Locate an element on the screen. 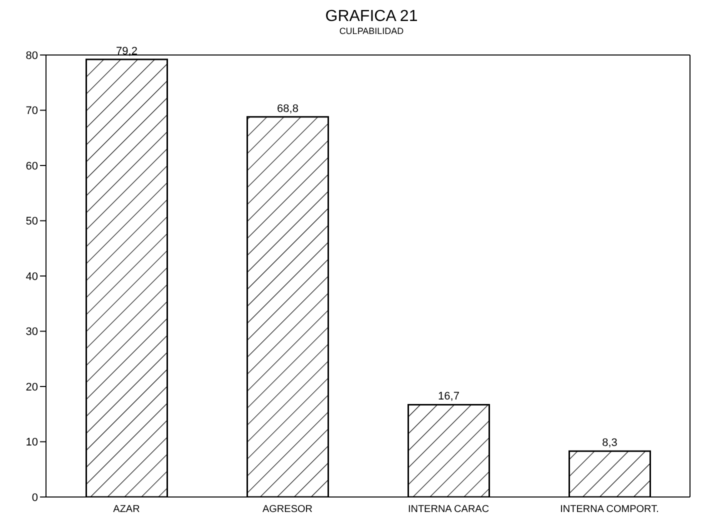 The image size is (703, 529). y-tick-label: 30 is located at coordinates (32, 332).